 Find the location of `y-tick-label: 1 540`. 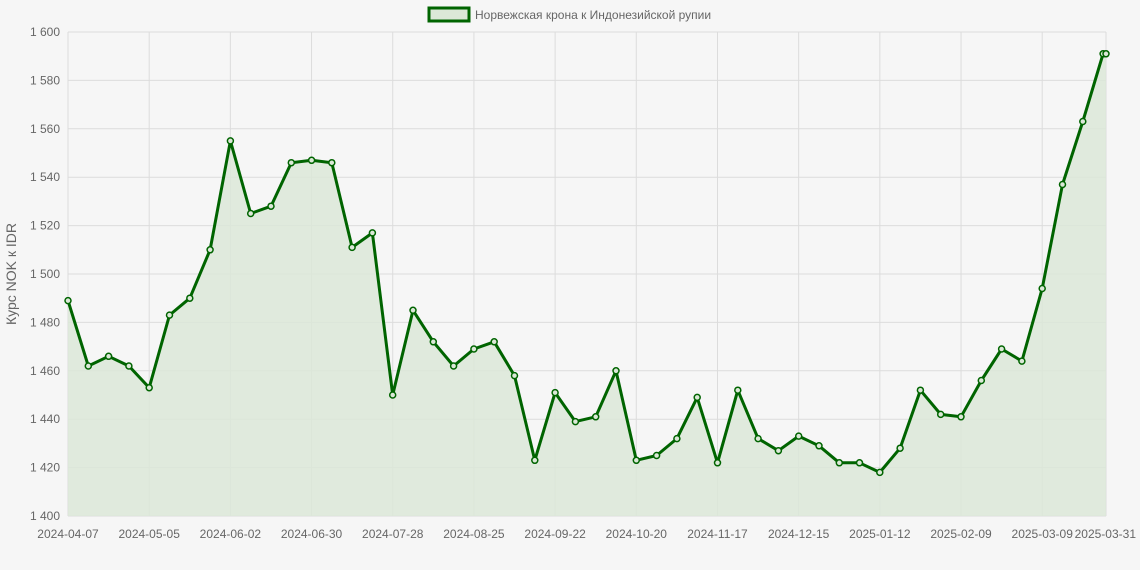

y-tick-label: 1 540 is located at coordinates (45, 177).